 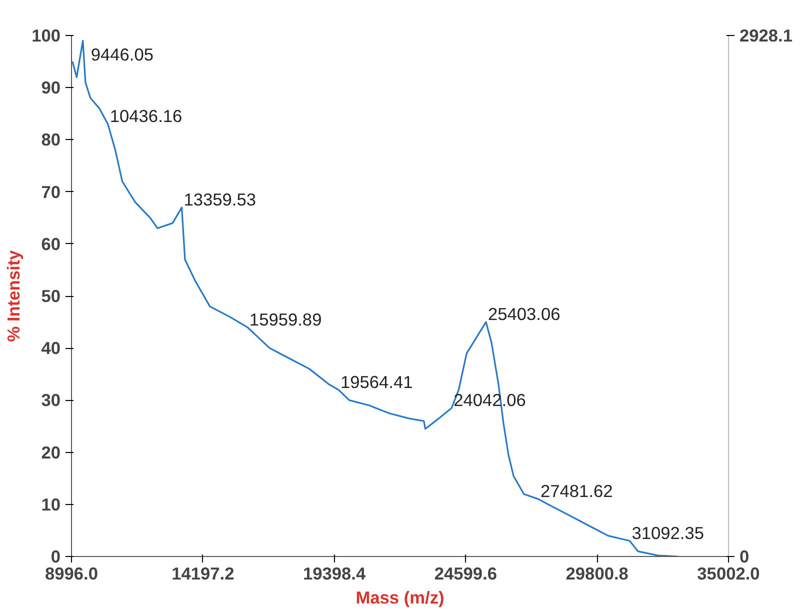 What do you see at coordinates (745, 556) in the screenshot?
I see `y2-tick-label: 0` at bounding box center [745, 556].